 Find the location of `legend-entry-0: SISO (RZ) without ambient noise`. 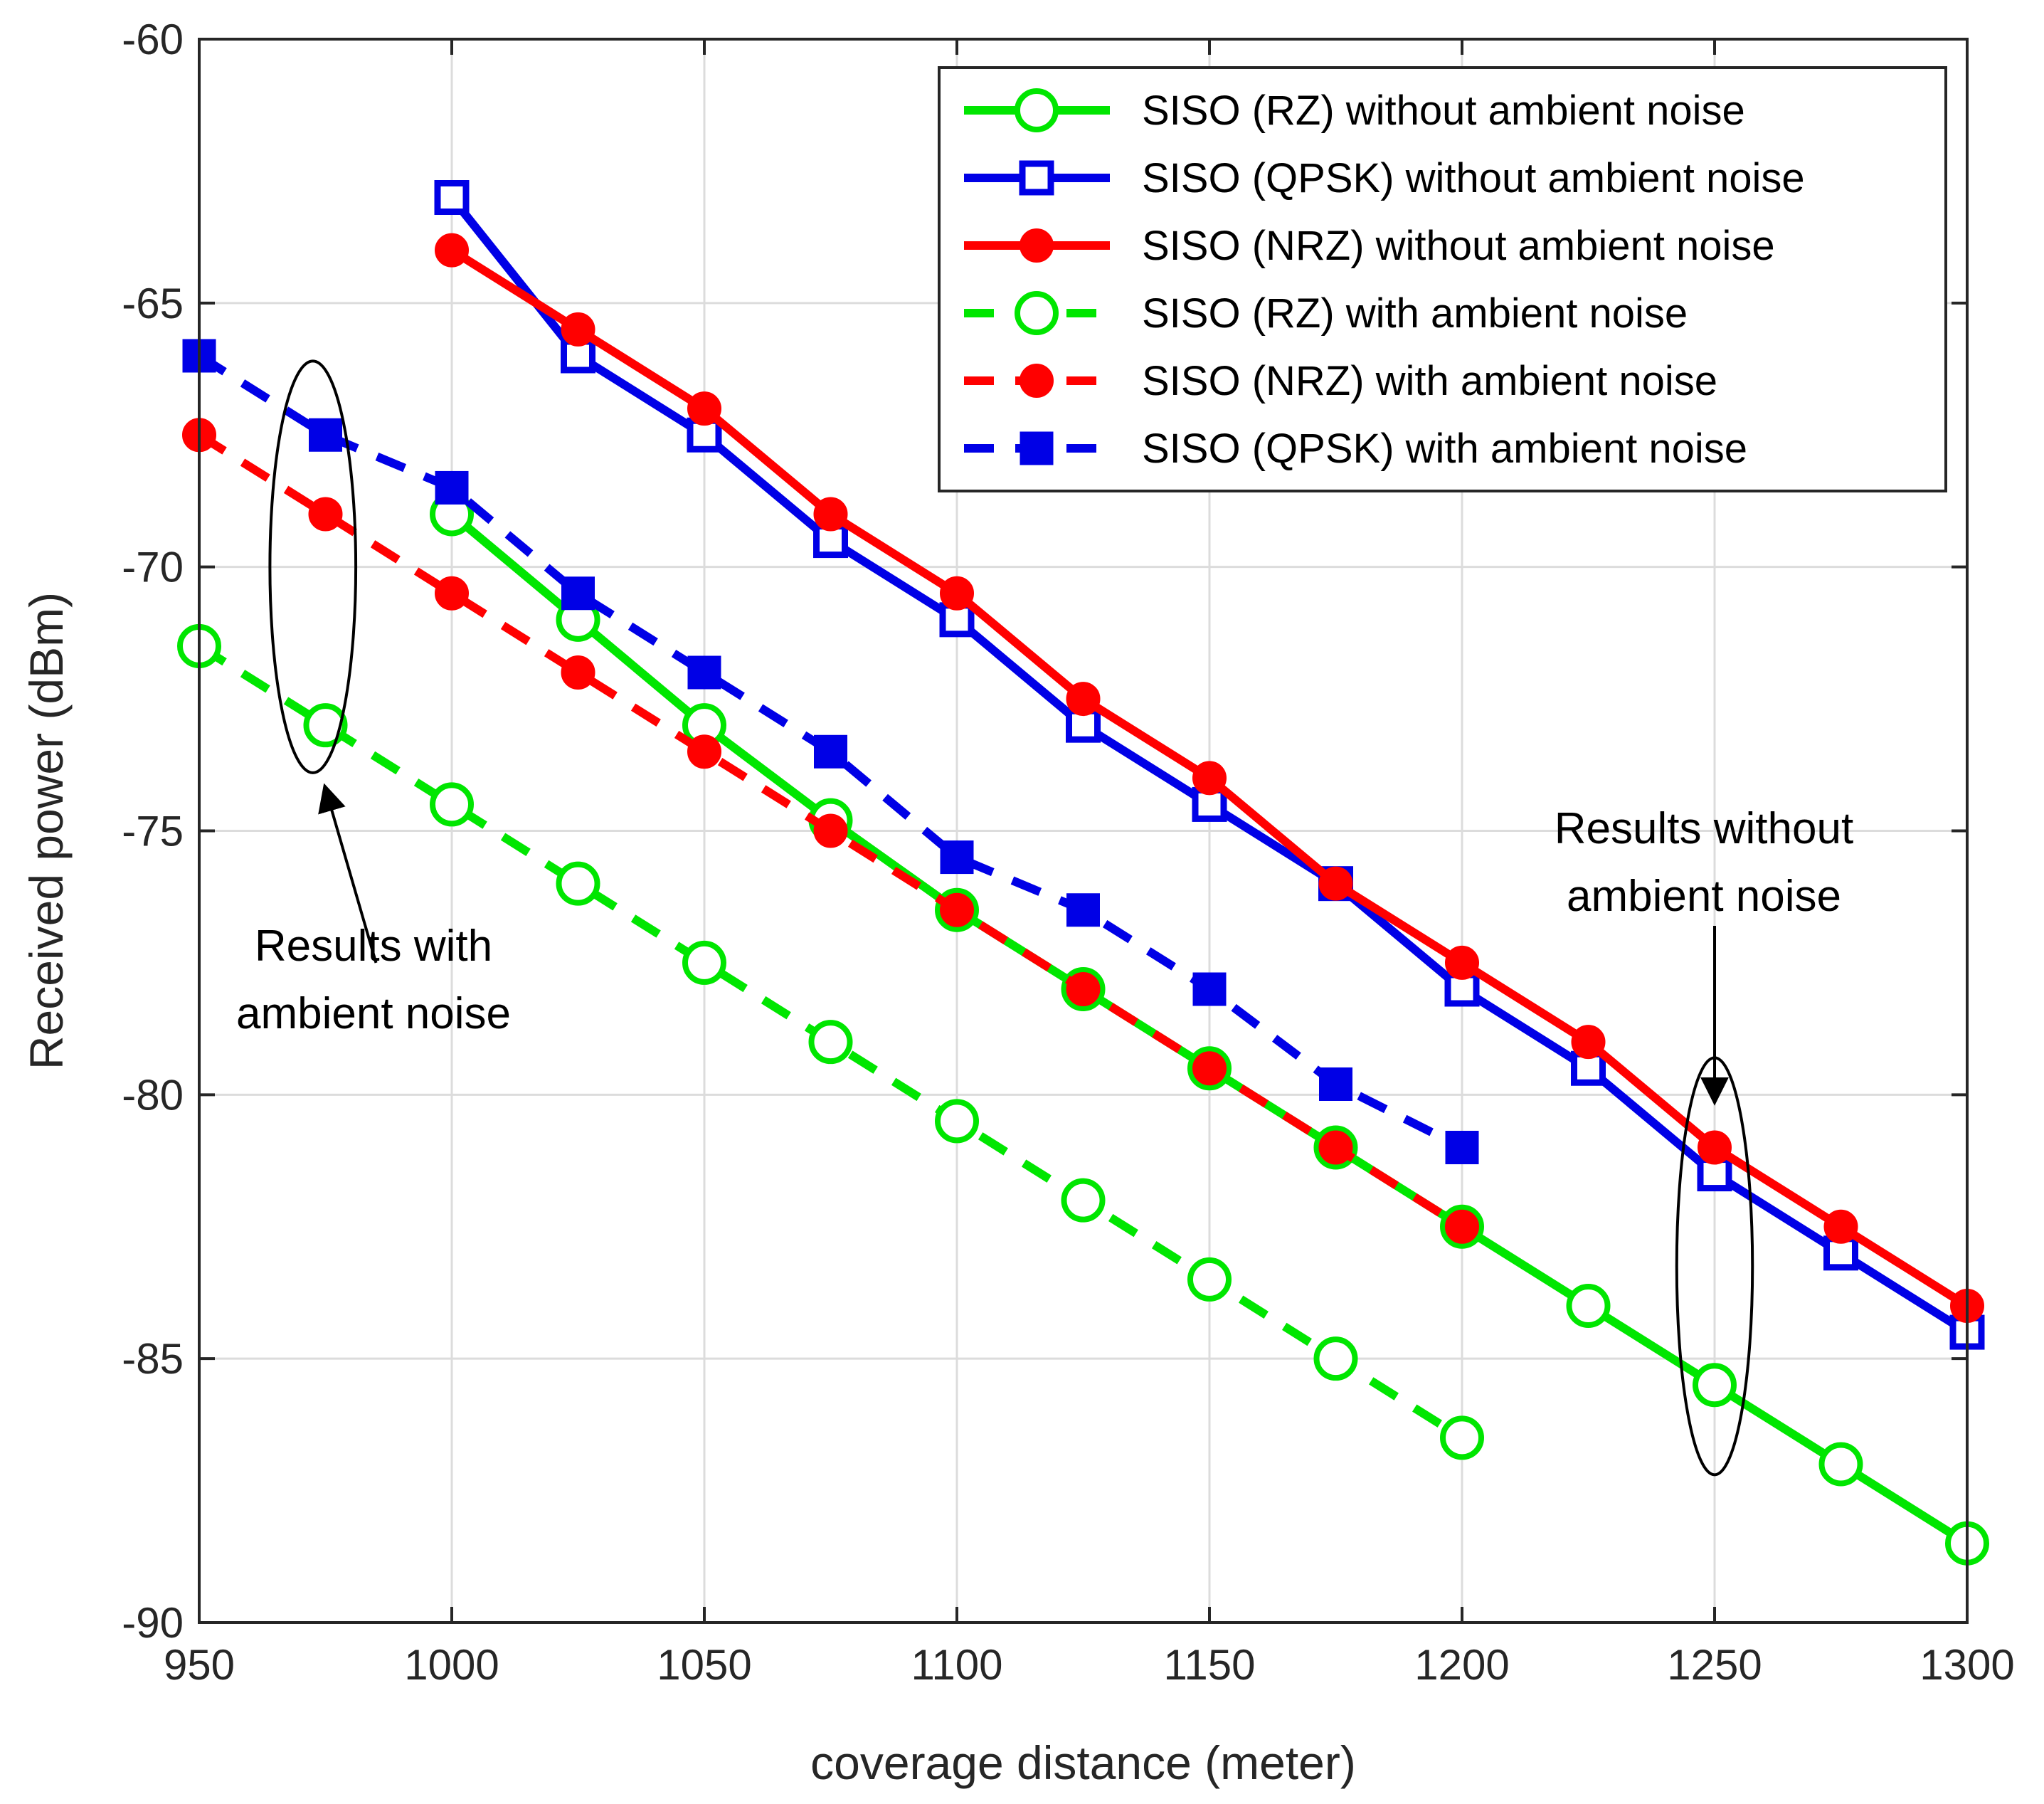

legend-entry-0: SISO (RZ) without ambient noise is located at coordinates (1354, 111).